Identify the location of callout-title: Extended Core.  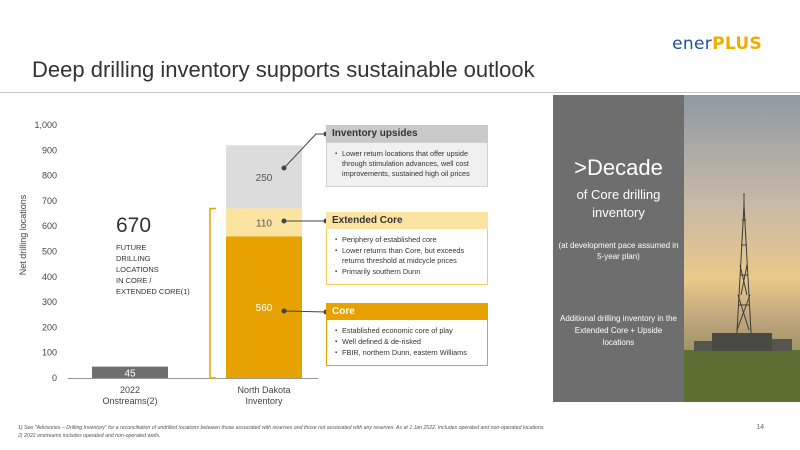
(407, 220).